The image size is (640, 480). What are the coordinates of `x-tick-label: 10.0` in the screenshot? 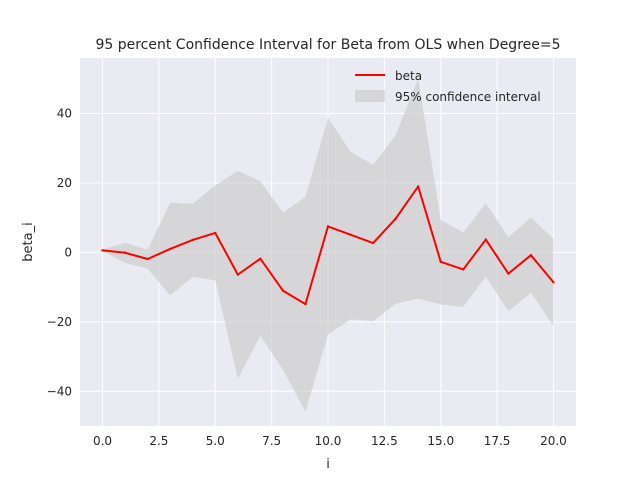 It's located at (328, 441).